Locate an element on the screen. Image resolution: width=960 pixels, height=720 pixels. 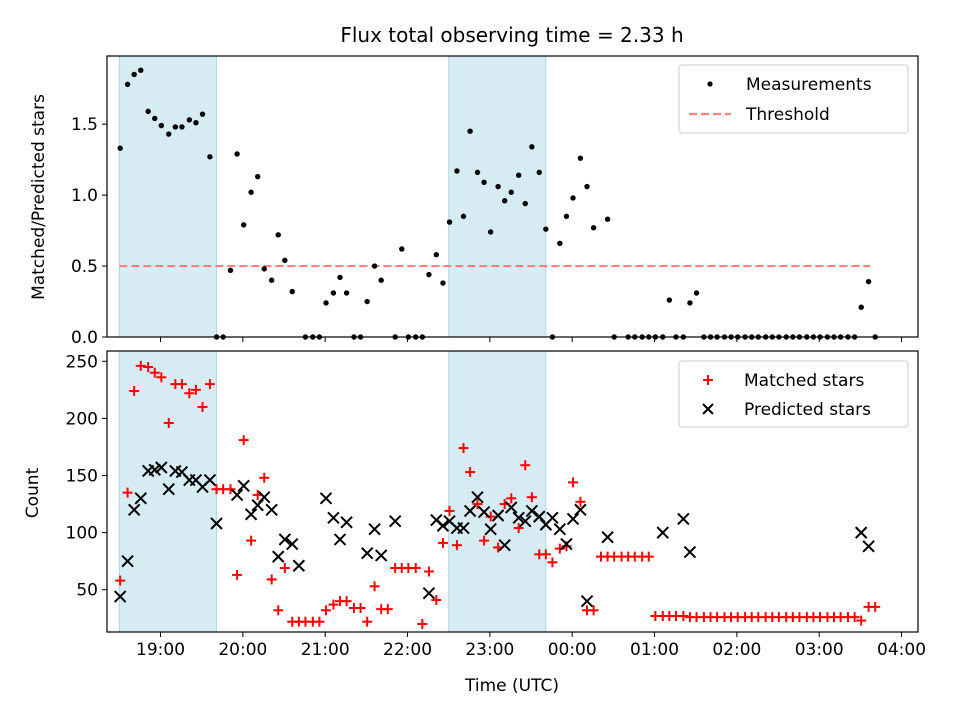
y-tick-label: 1.5 is located at coordinates (84, 125).